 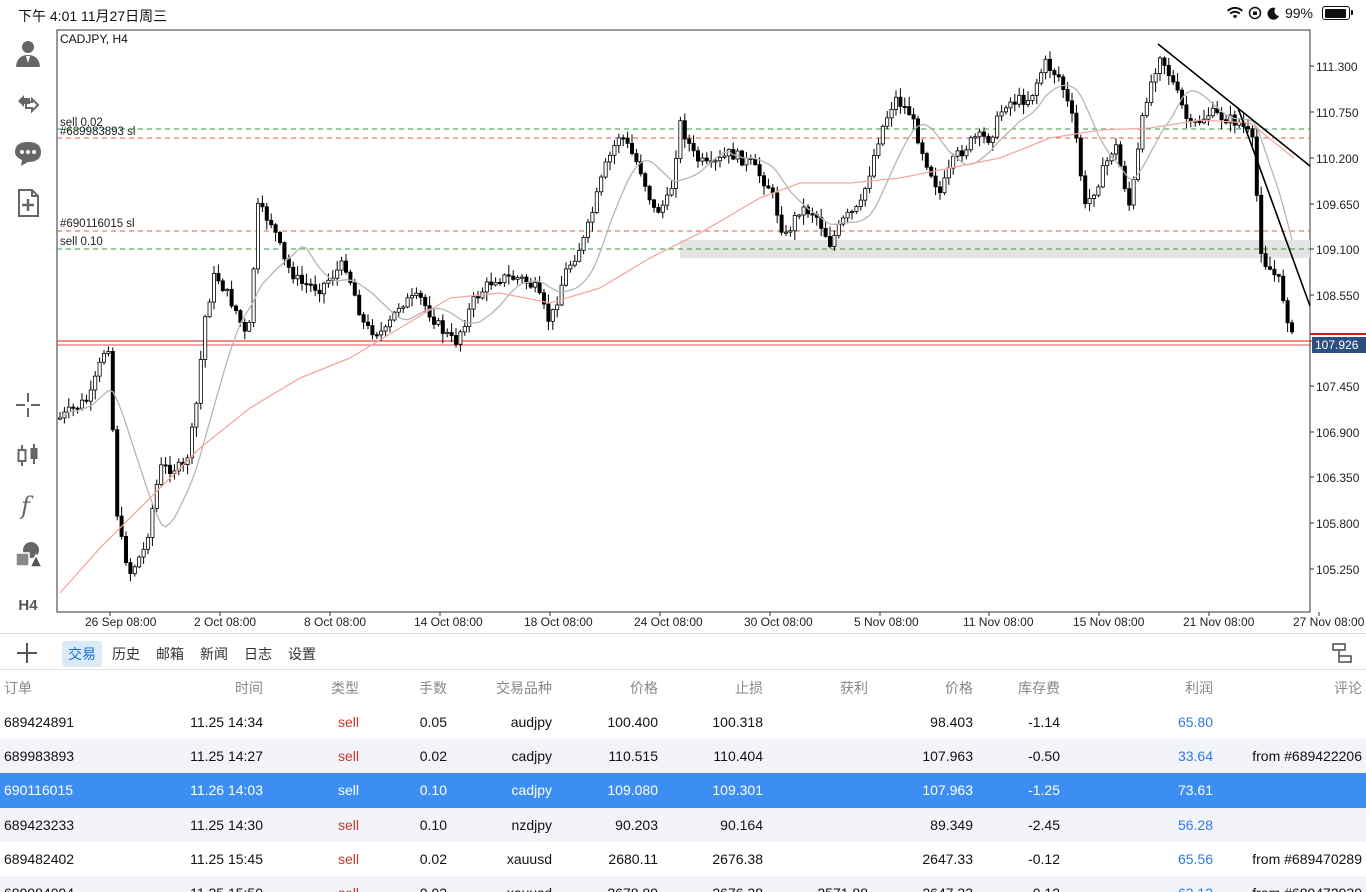 What do you see at coordinates (28, 405) in the screenshot?
I see `crosshair-icon` at bounding box center [28, 405].